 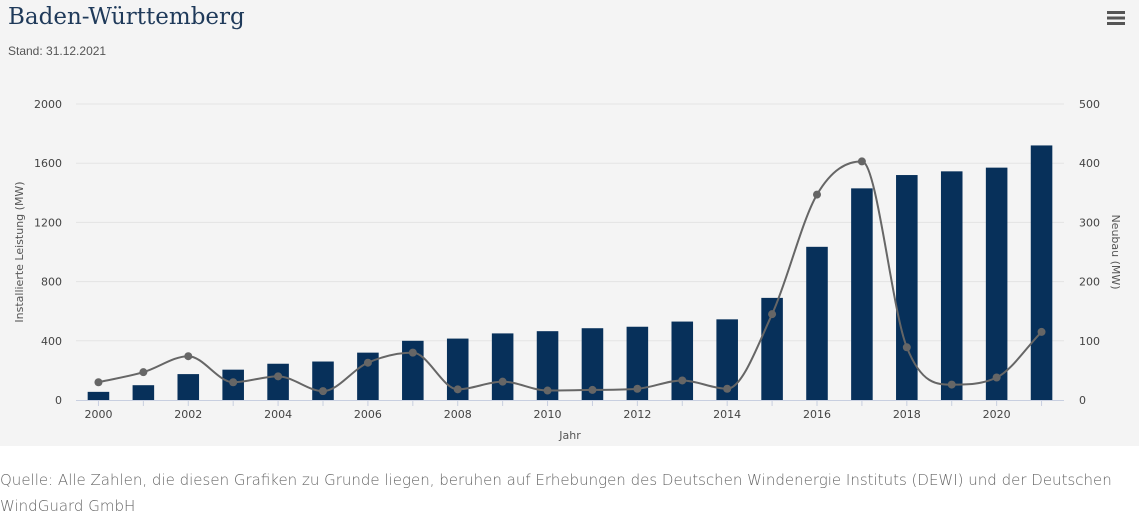 I want to click on x-tick-label: 2004, so click(x=278, y=414).